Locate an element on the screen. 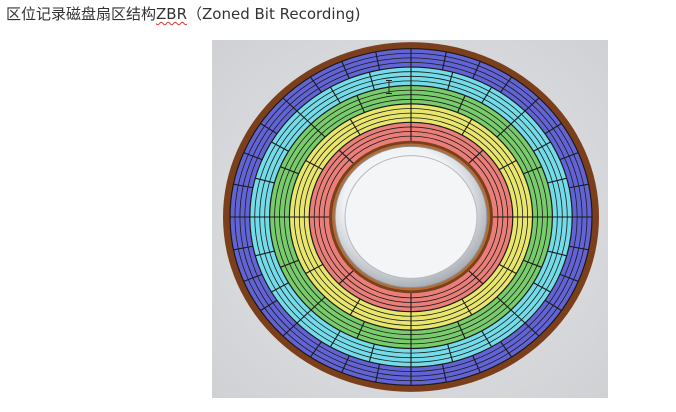  spindle-hole is located at coordinates (411, 217).